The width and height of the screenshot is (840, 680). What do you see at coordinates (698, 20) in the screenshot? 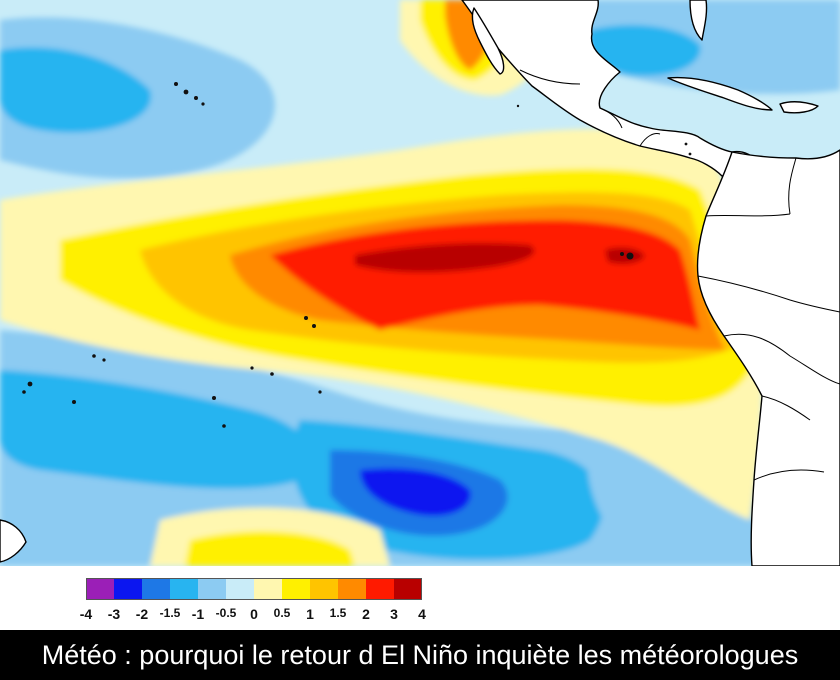
I see `florida-land` at bounding box center [698, 20].